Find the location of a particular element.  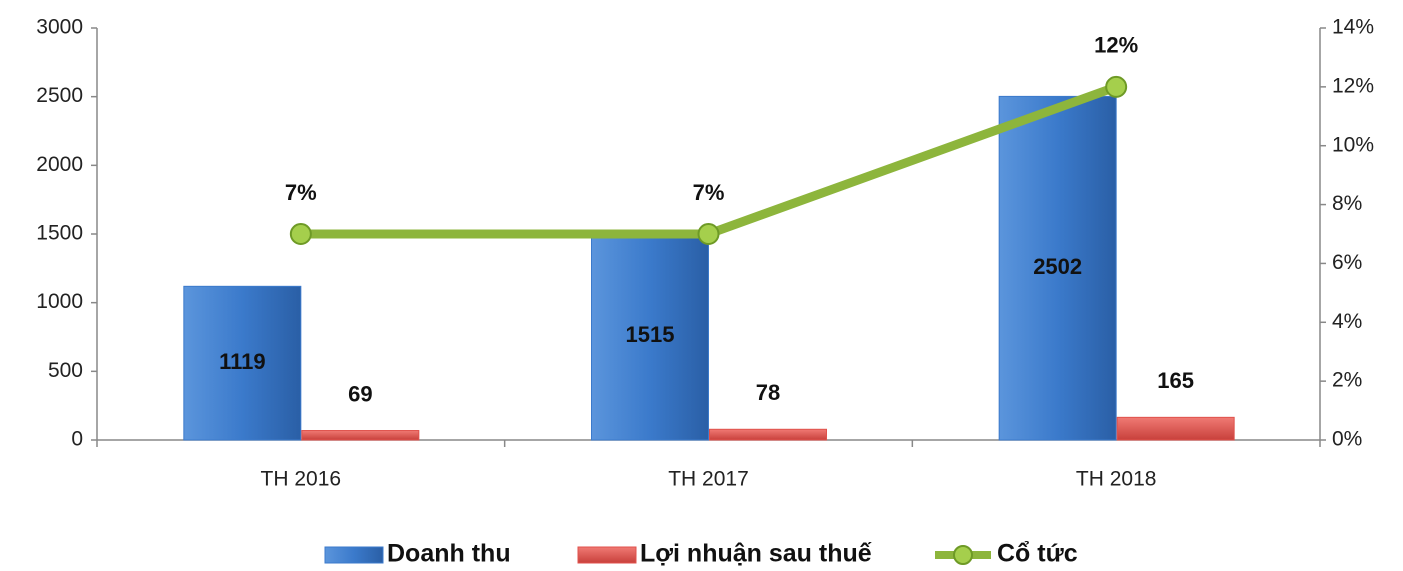

y2-tick-label: 8% is located at coordinates (1347, 203).